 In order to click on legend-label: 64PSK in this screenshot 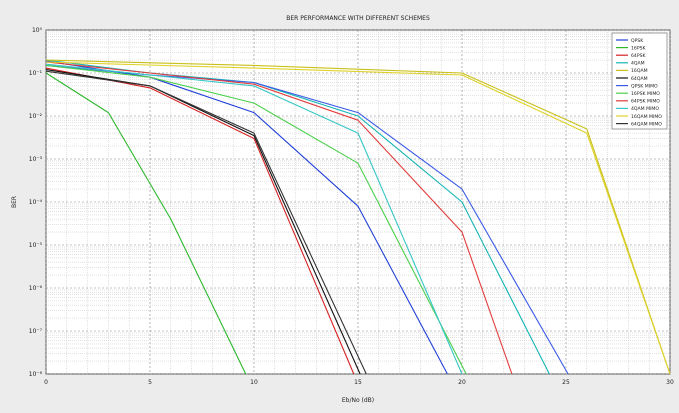, I will do `click(639, 56)`.